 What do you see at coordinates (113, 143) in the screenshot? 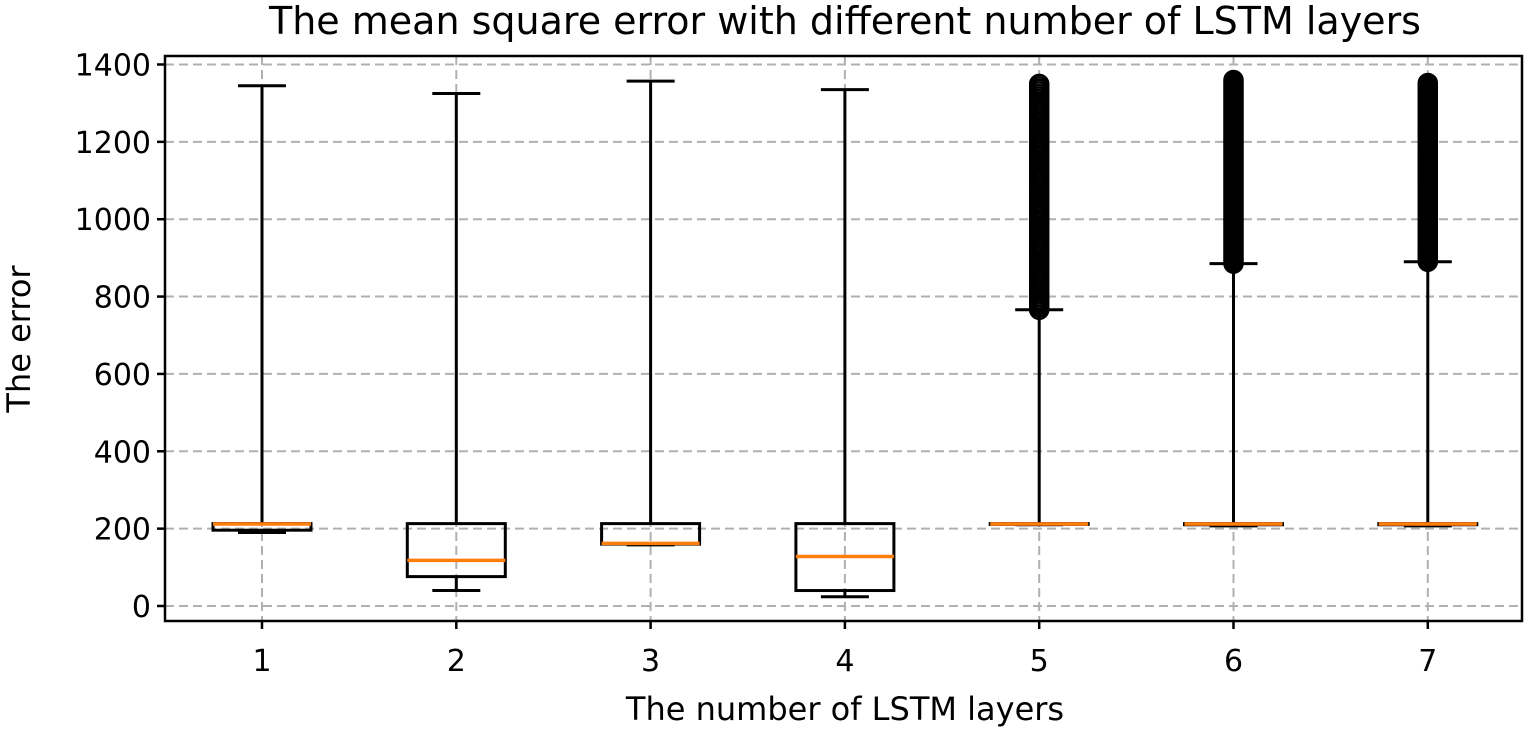
I see `y-tick-label: 1200` at bounding box center [113, 143].